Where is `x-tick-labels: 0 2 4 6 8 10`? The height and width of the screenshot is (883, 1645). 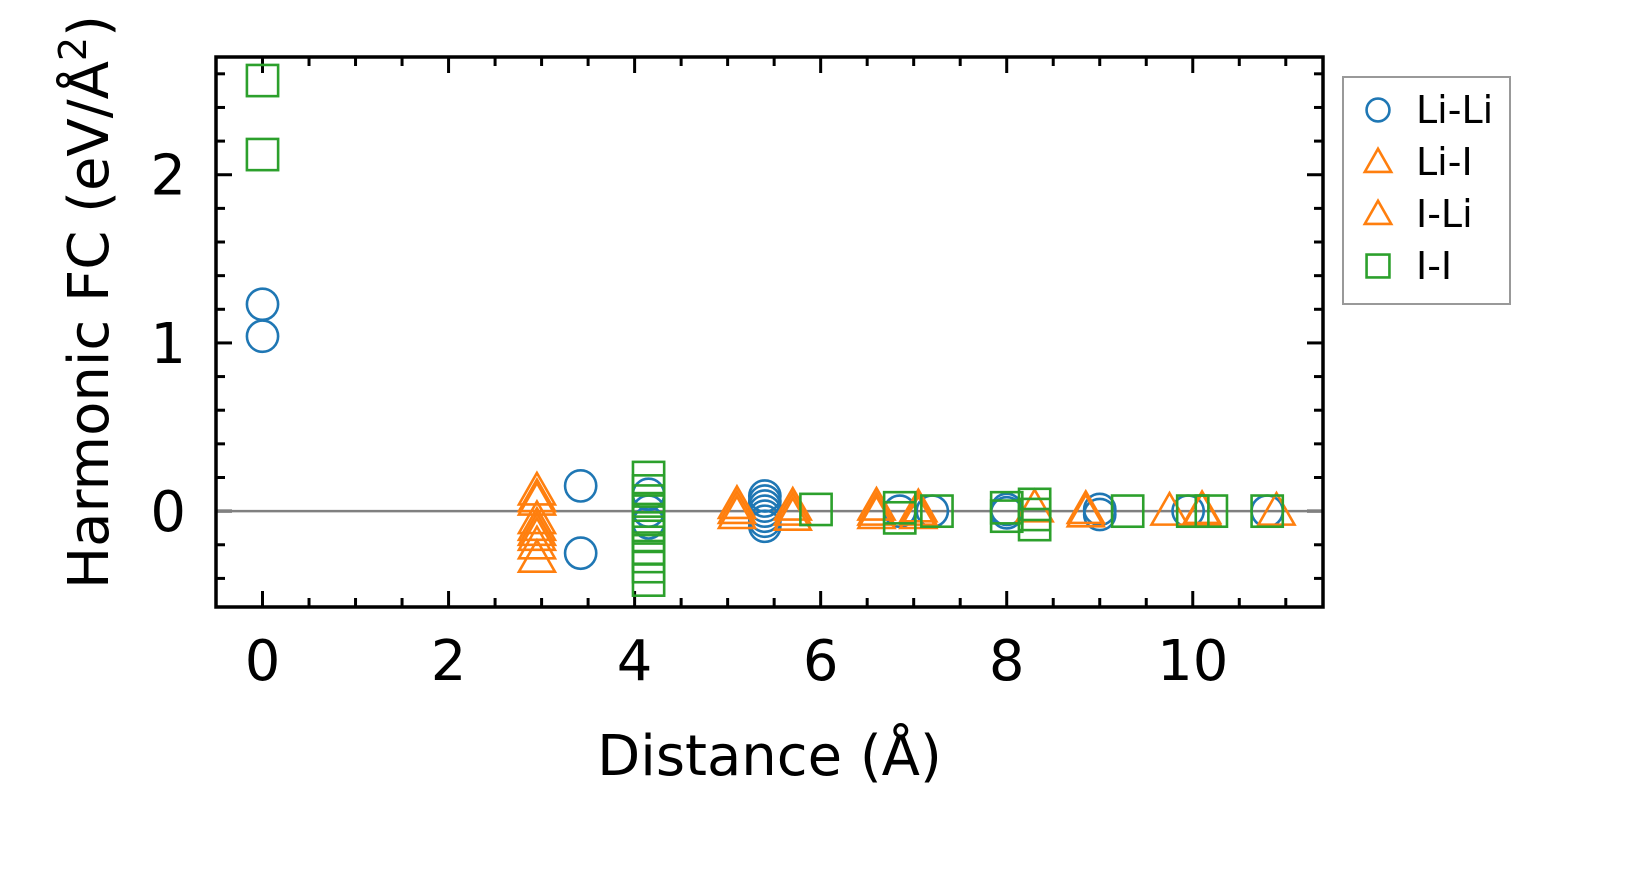
x-tick-labels: 0 2 4 6 8 10 is located at coordinates (737, 661).